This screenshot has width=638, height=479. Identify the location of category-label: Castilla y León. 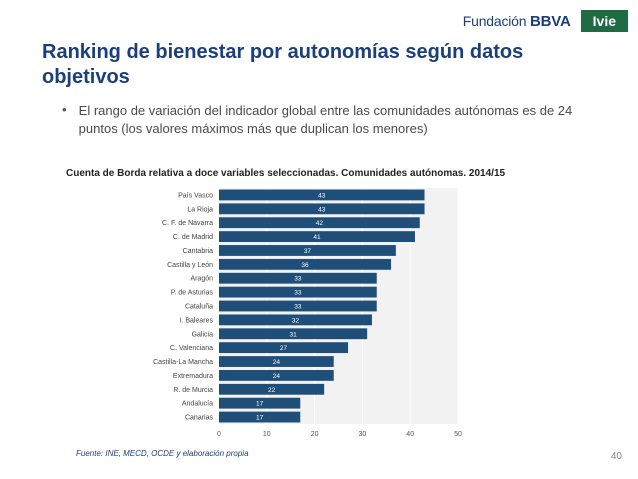
(190, 265).